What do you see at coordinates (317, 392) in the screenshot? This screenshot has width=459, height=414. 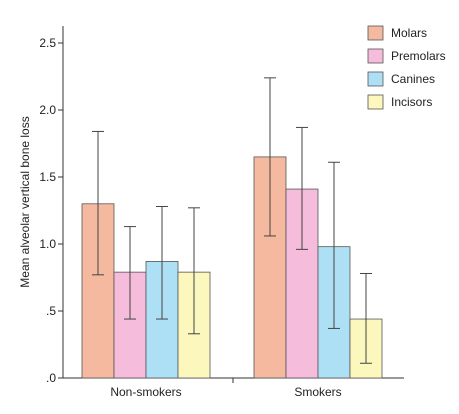 I see `x-tick-label: Smokers` at bounding box center [317, 392].